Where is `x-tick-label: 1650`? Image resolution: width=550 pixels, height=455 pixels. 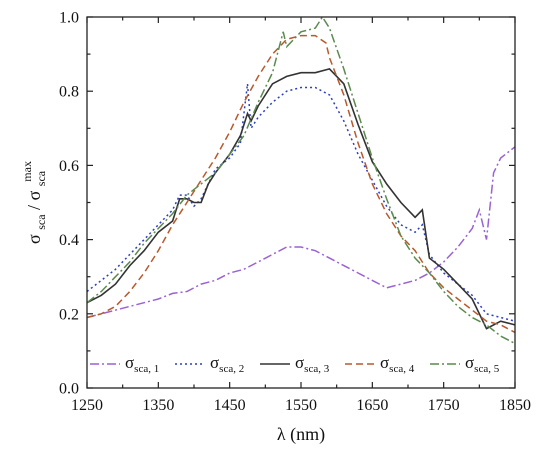
x-tick-label: 1650 is located at coordinates (372, 405).